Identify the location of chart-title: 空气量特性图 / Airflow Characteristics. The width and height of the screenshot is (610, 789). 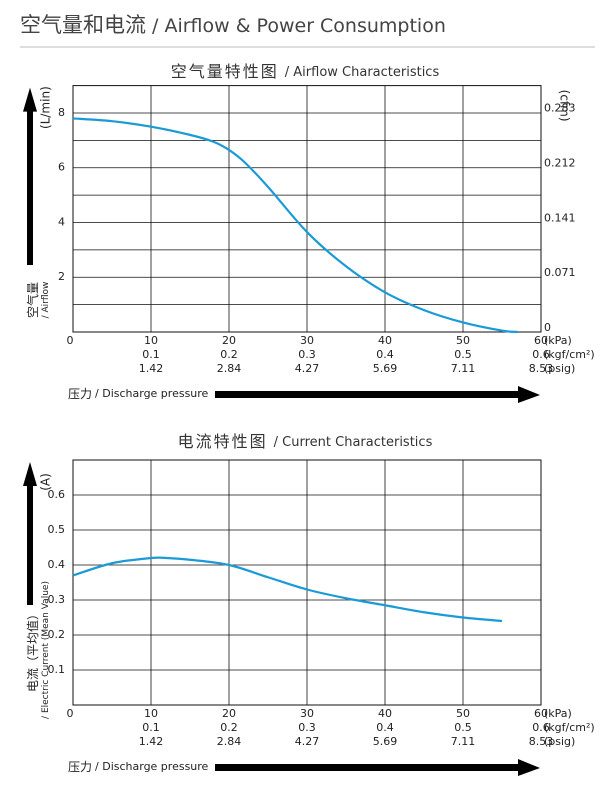
(305, 71).